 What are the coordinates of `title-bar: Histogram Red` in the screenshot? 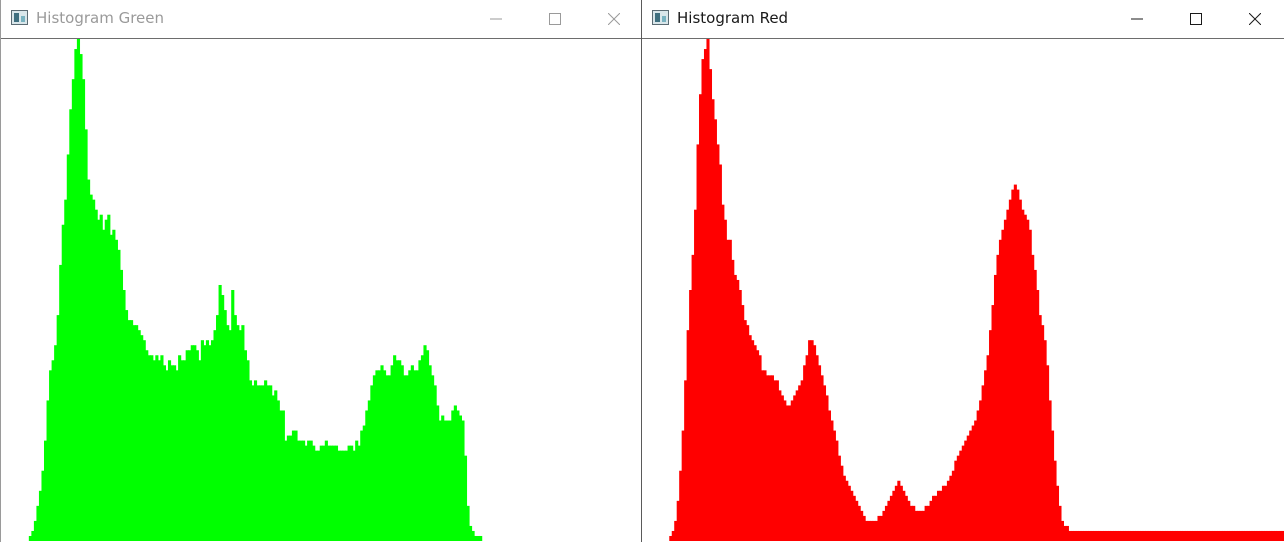 It's located at (963, 19).